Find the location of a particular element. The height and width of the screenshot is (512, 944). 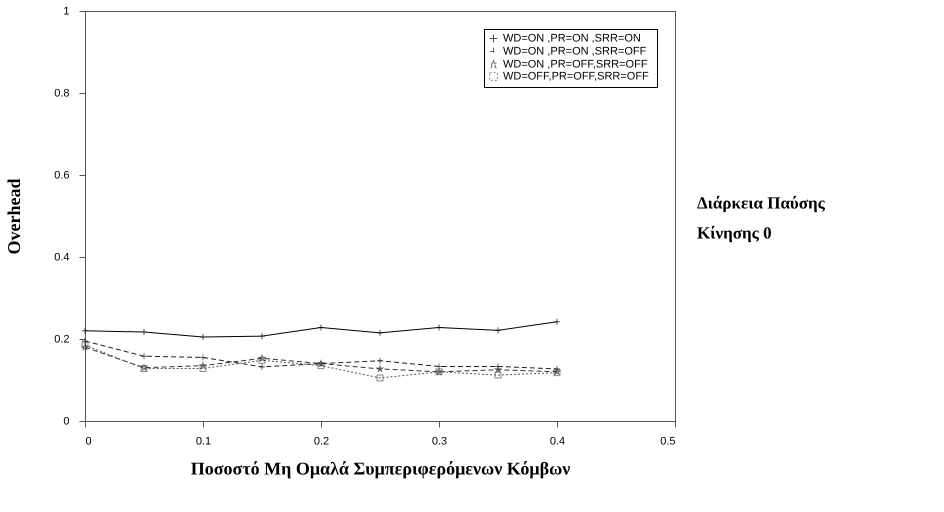

y-tick-label: 0.4 is located at coordinates (62, 258).